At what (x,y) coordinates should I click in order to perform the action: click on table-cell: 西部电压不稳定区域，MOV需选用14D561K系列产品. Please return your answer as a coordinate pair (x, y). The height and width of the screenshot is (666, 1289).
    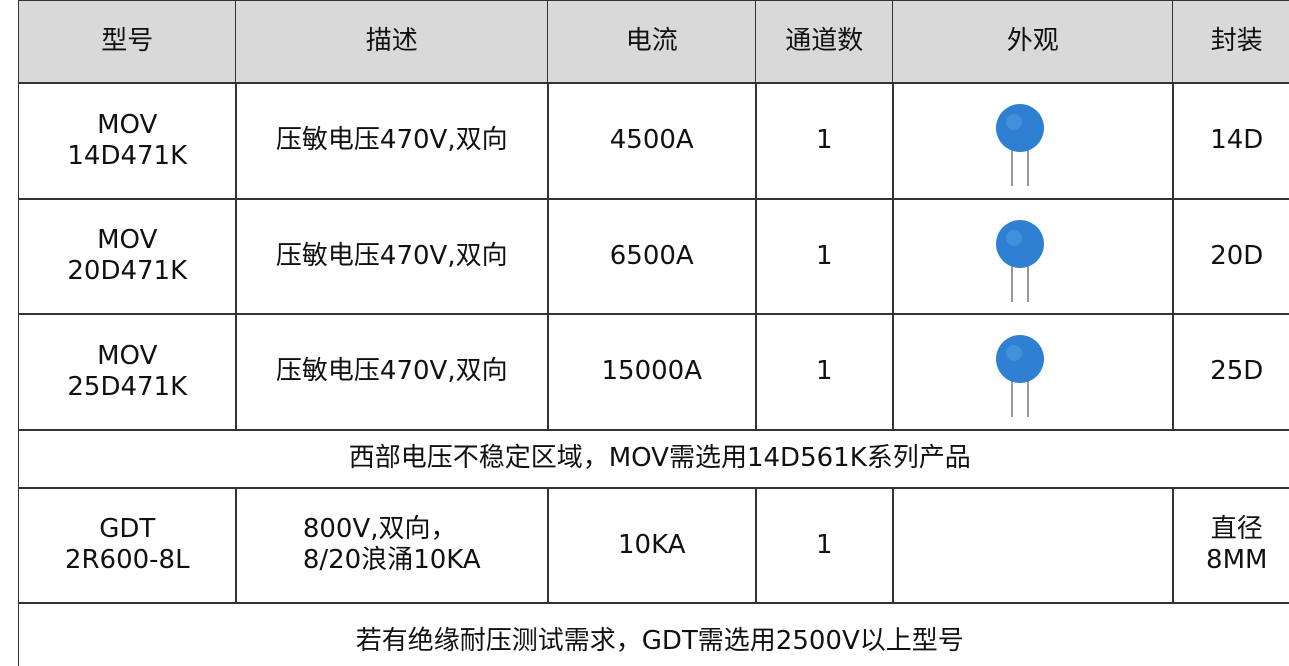
    Looking at the image, I should click on (653, 459).